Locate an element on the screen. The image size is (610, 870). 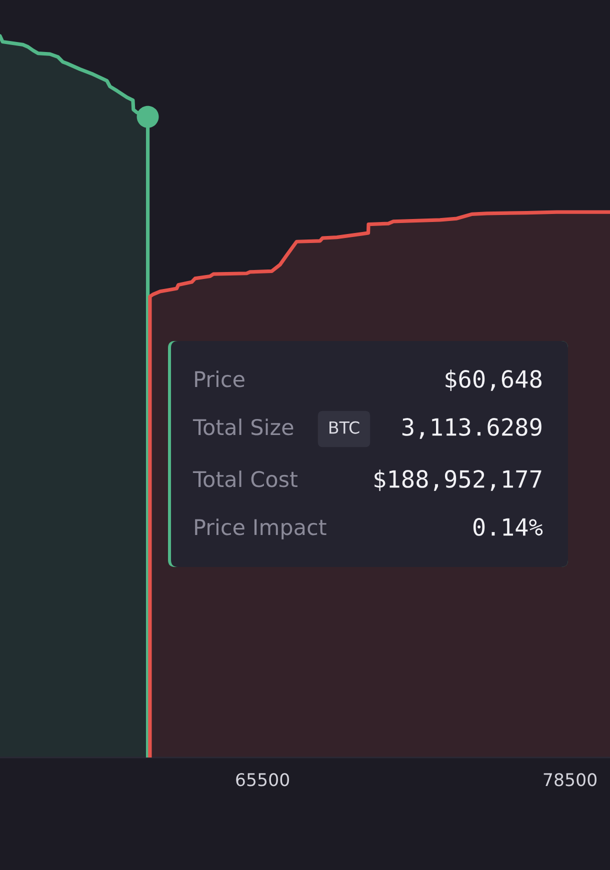
annotation: 0.14% is located at coordinates (508, 527).